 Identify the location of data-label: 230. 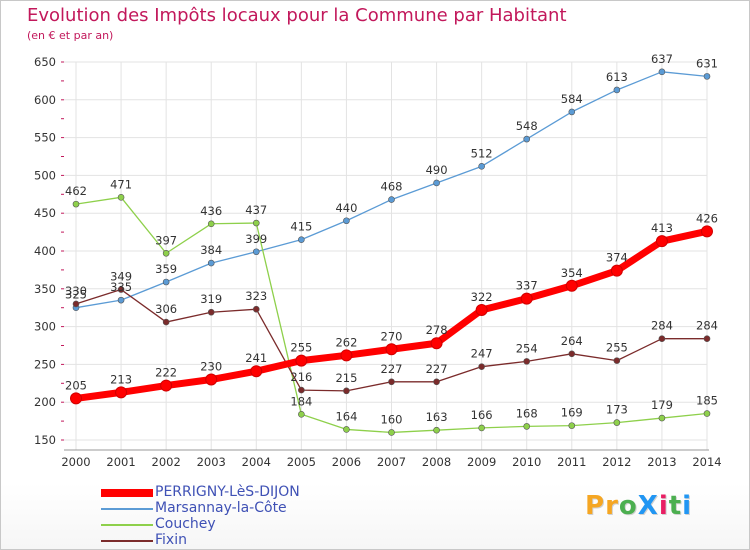
(211, 367).